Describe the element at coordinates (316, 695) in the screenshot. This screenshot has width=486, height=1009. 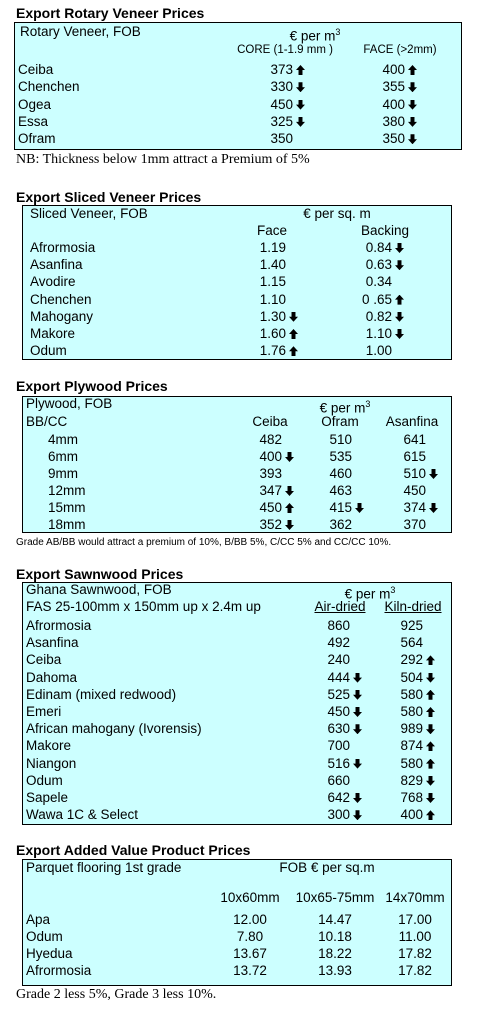
I see `price-cell: 525` at that location.